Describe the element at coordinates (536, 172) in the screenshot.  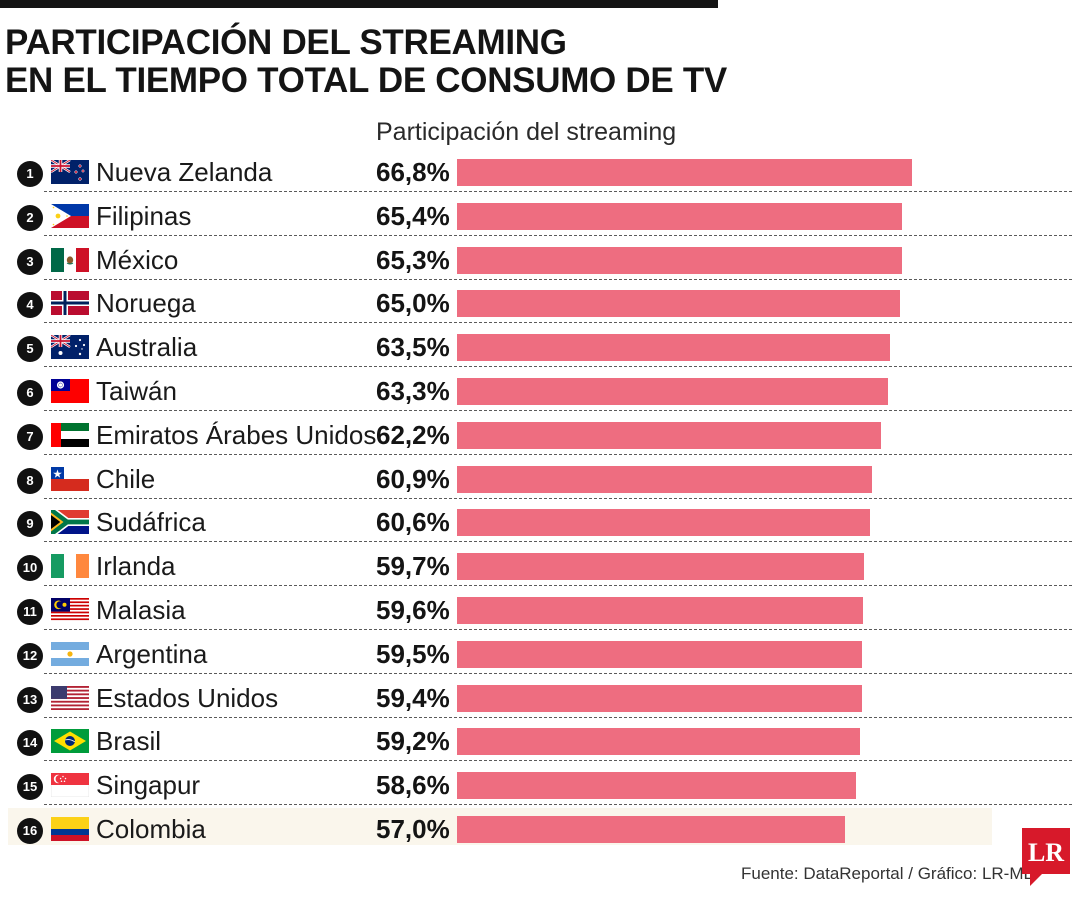
I see `chart-row: 1 Nueva Zelanda 66,8%` at that location.